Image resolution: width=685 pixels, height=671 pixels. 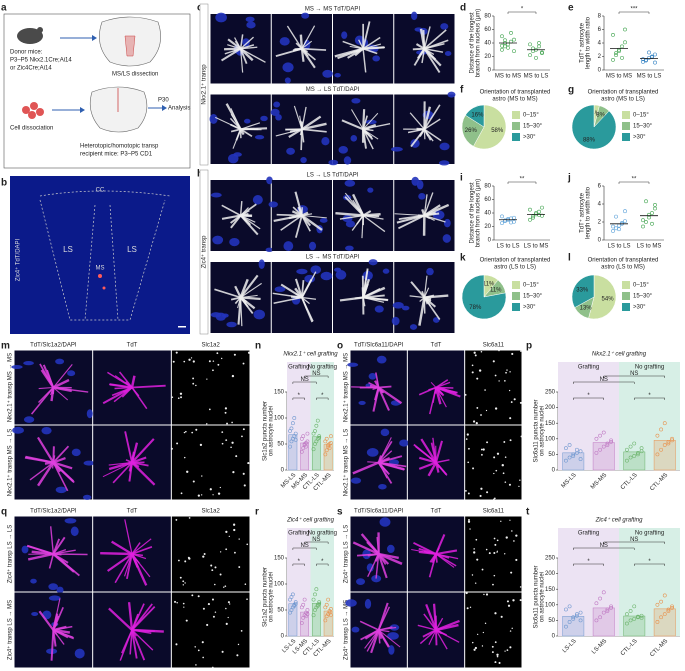 I want to click on overview-image, so click(x=100, y=255).